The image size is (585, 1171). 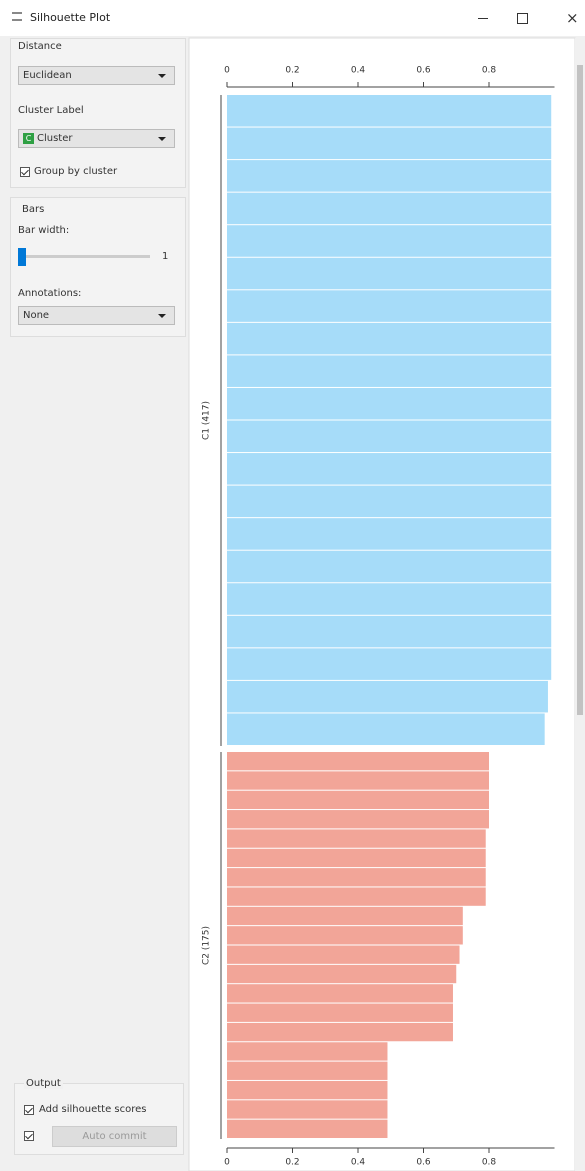 I want to click on slider-track, so click(x=85, y=256).